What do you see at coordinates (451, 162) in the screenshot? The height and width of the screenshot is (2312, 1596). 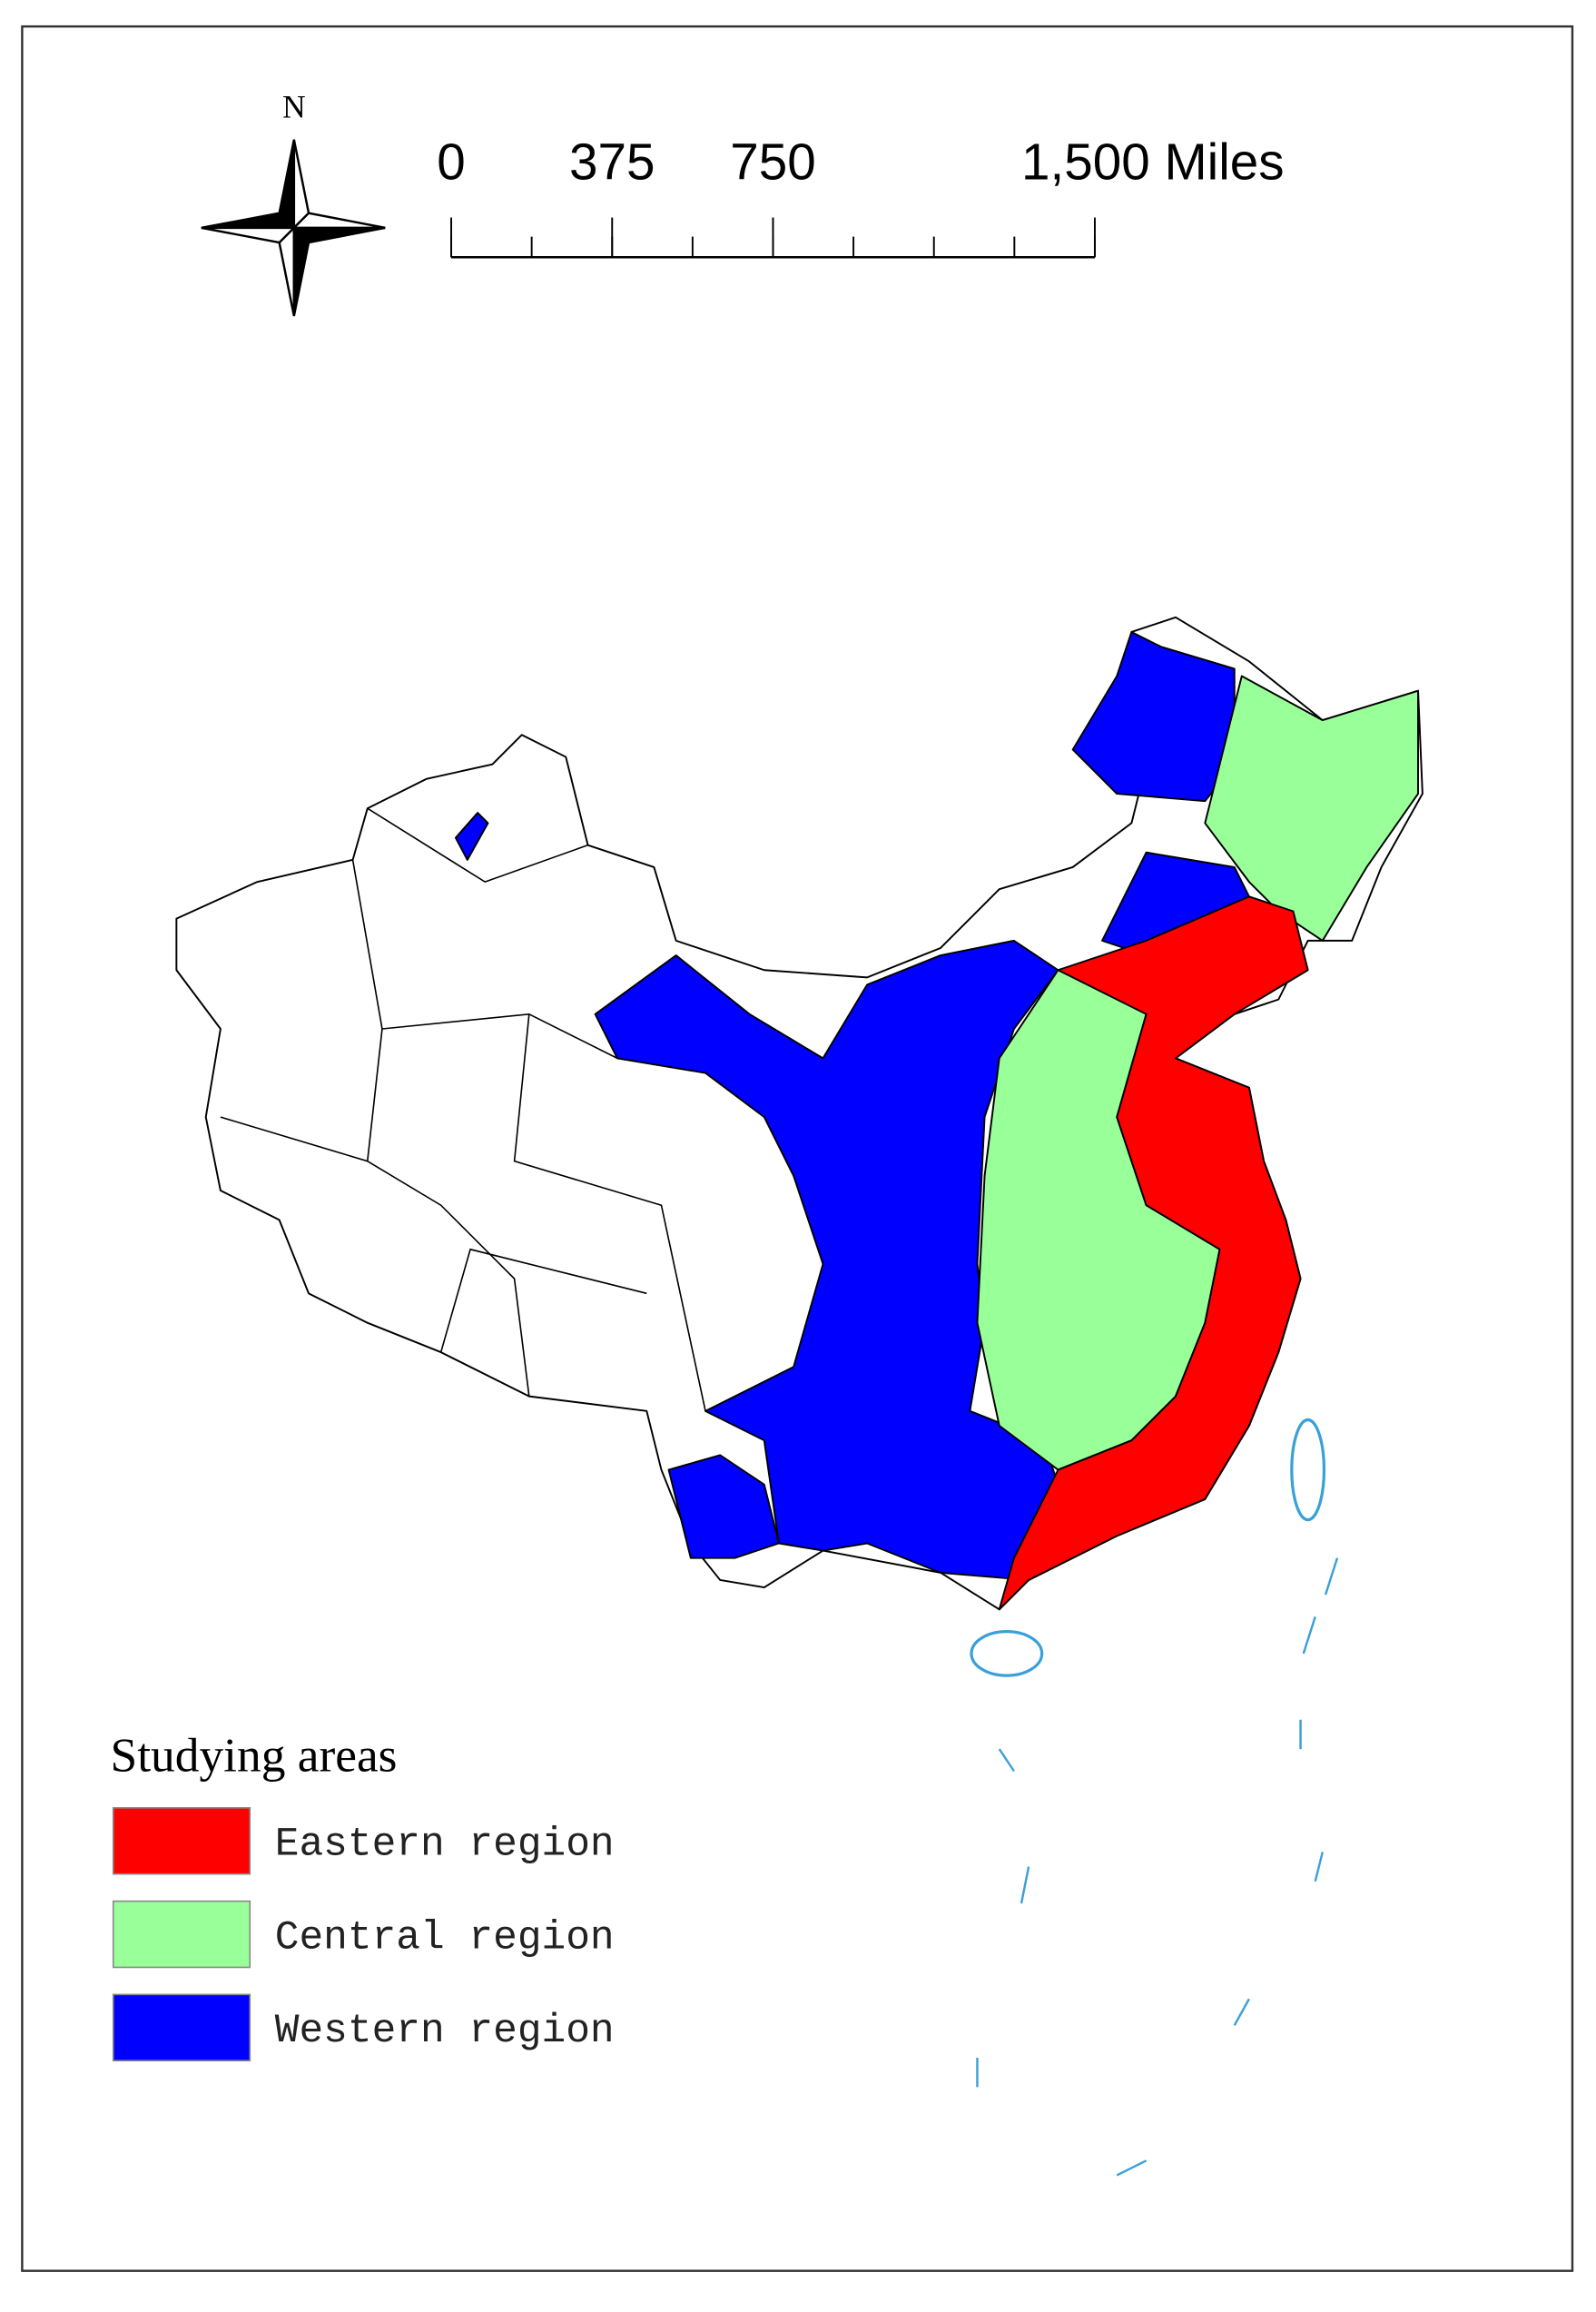 I see `scale-label: 0` at bounding box center [451, 162].